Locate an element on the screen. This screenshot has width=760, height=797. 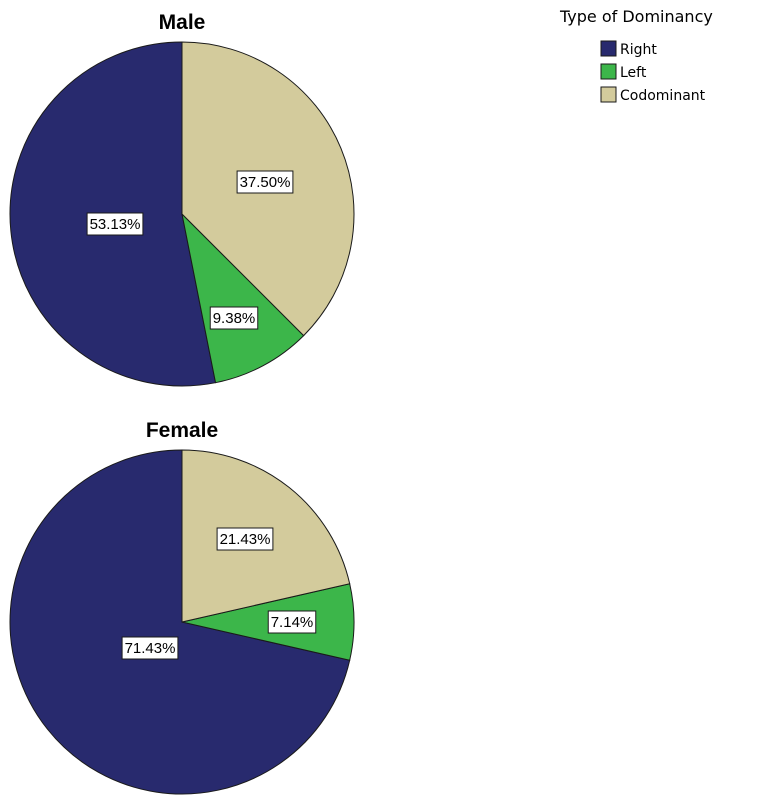
pie-slice-left is located at coordinates (243, 298).